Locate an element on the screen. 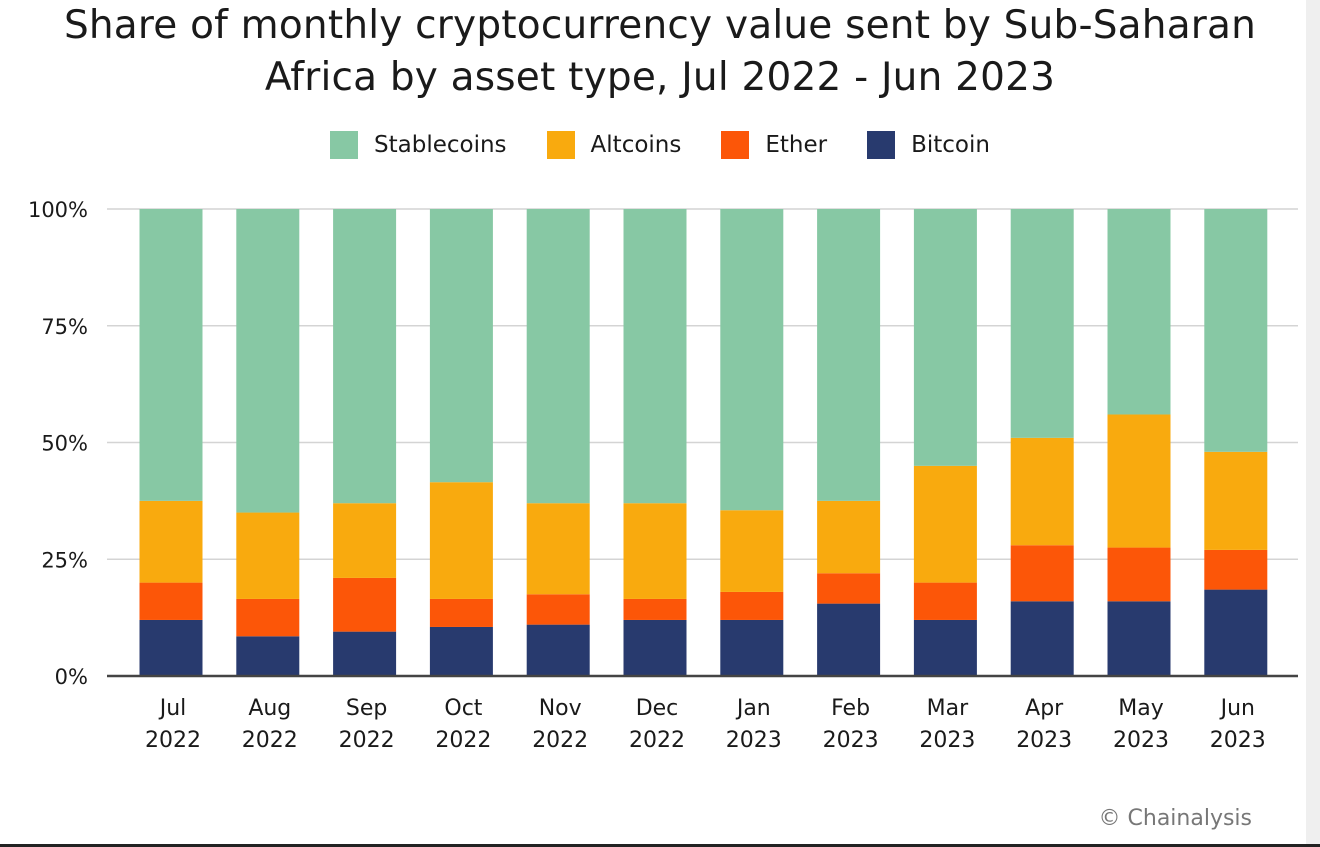 The height and width of the screenshot is (847, 1320). scrollbar-track is located at coordinates (1313, 423).